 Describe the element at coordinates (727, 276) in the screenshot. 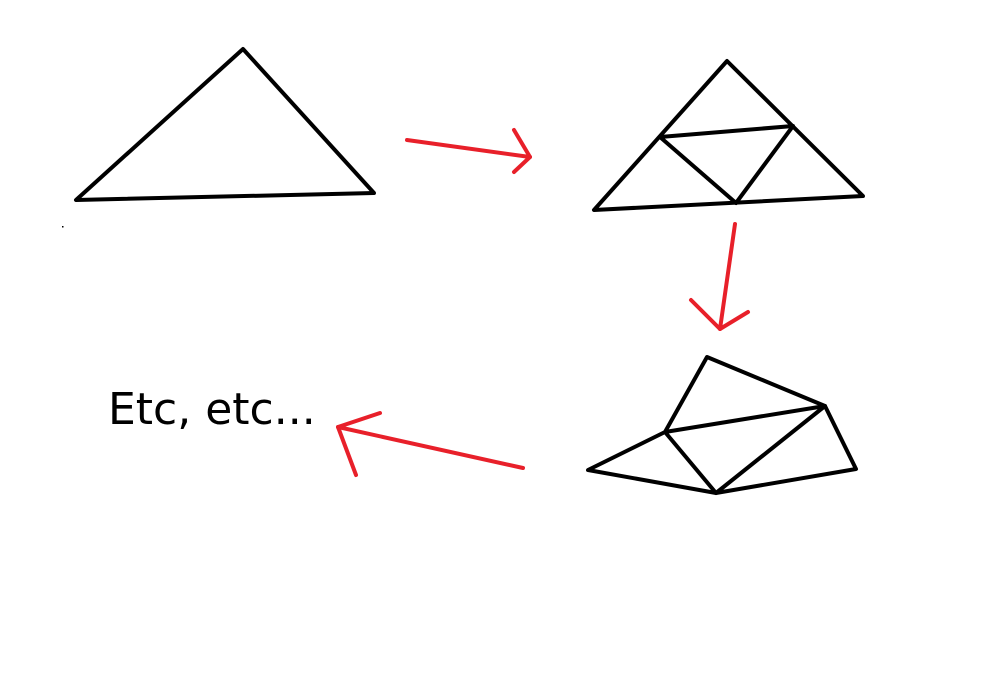

I see `arrow-2-shaft` at that location.